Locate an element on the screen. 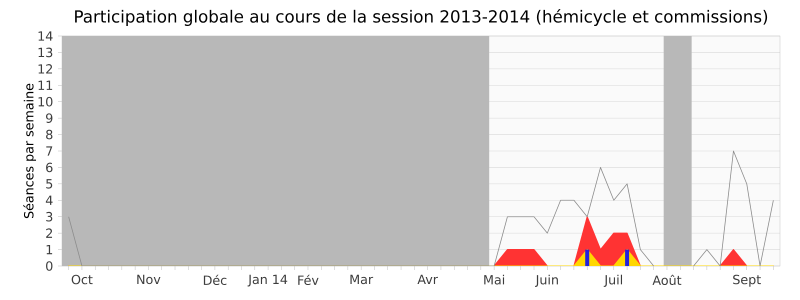 The image size is (800, 300). x-tick-label: Déc is located at coordinates (215, 280).